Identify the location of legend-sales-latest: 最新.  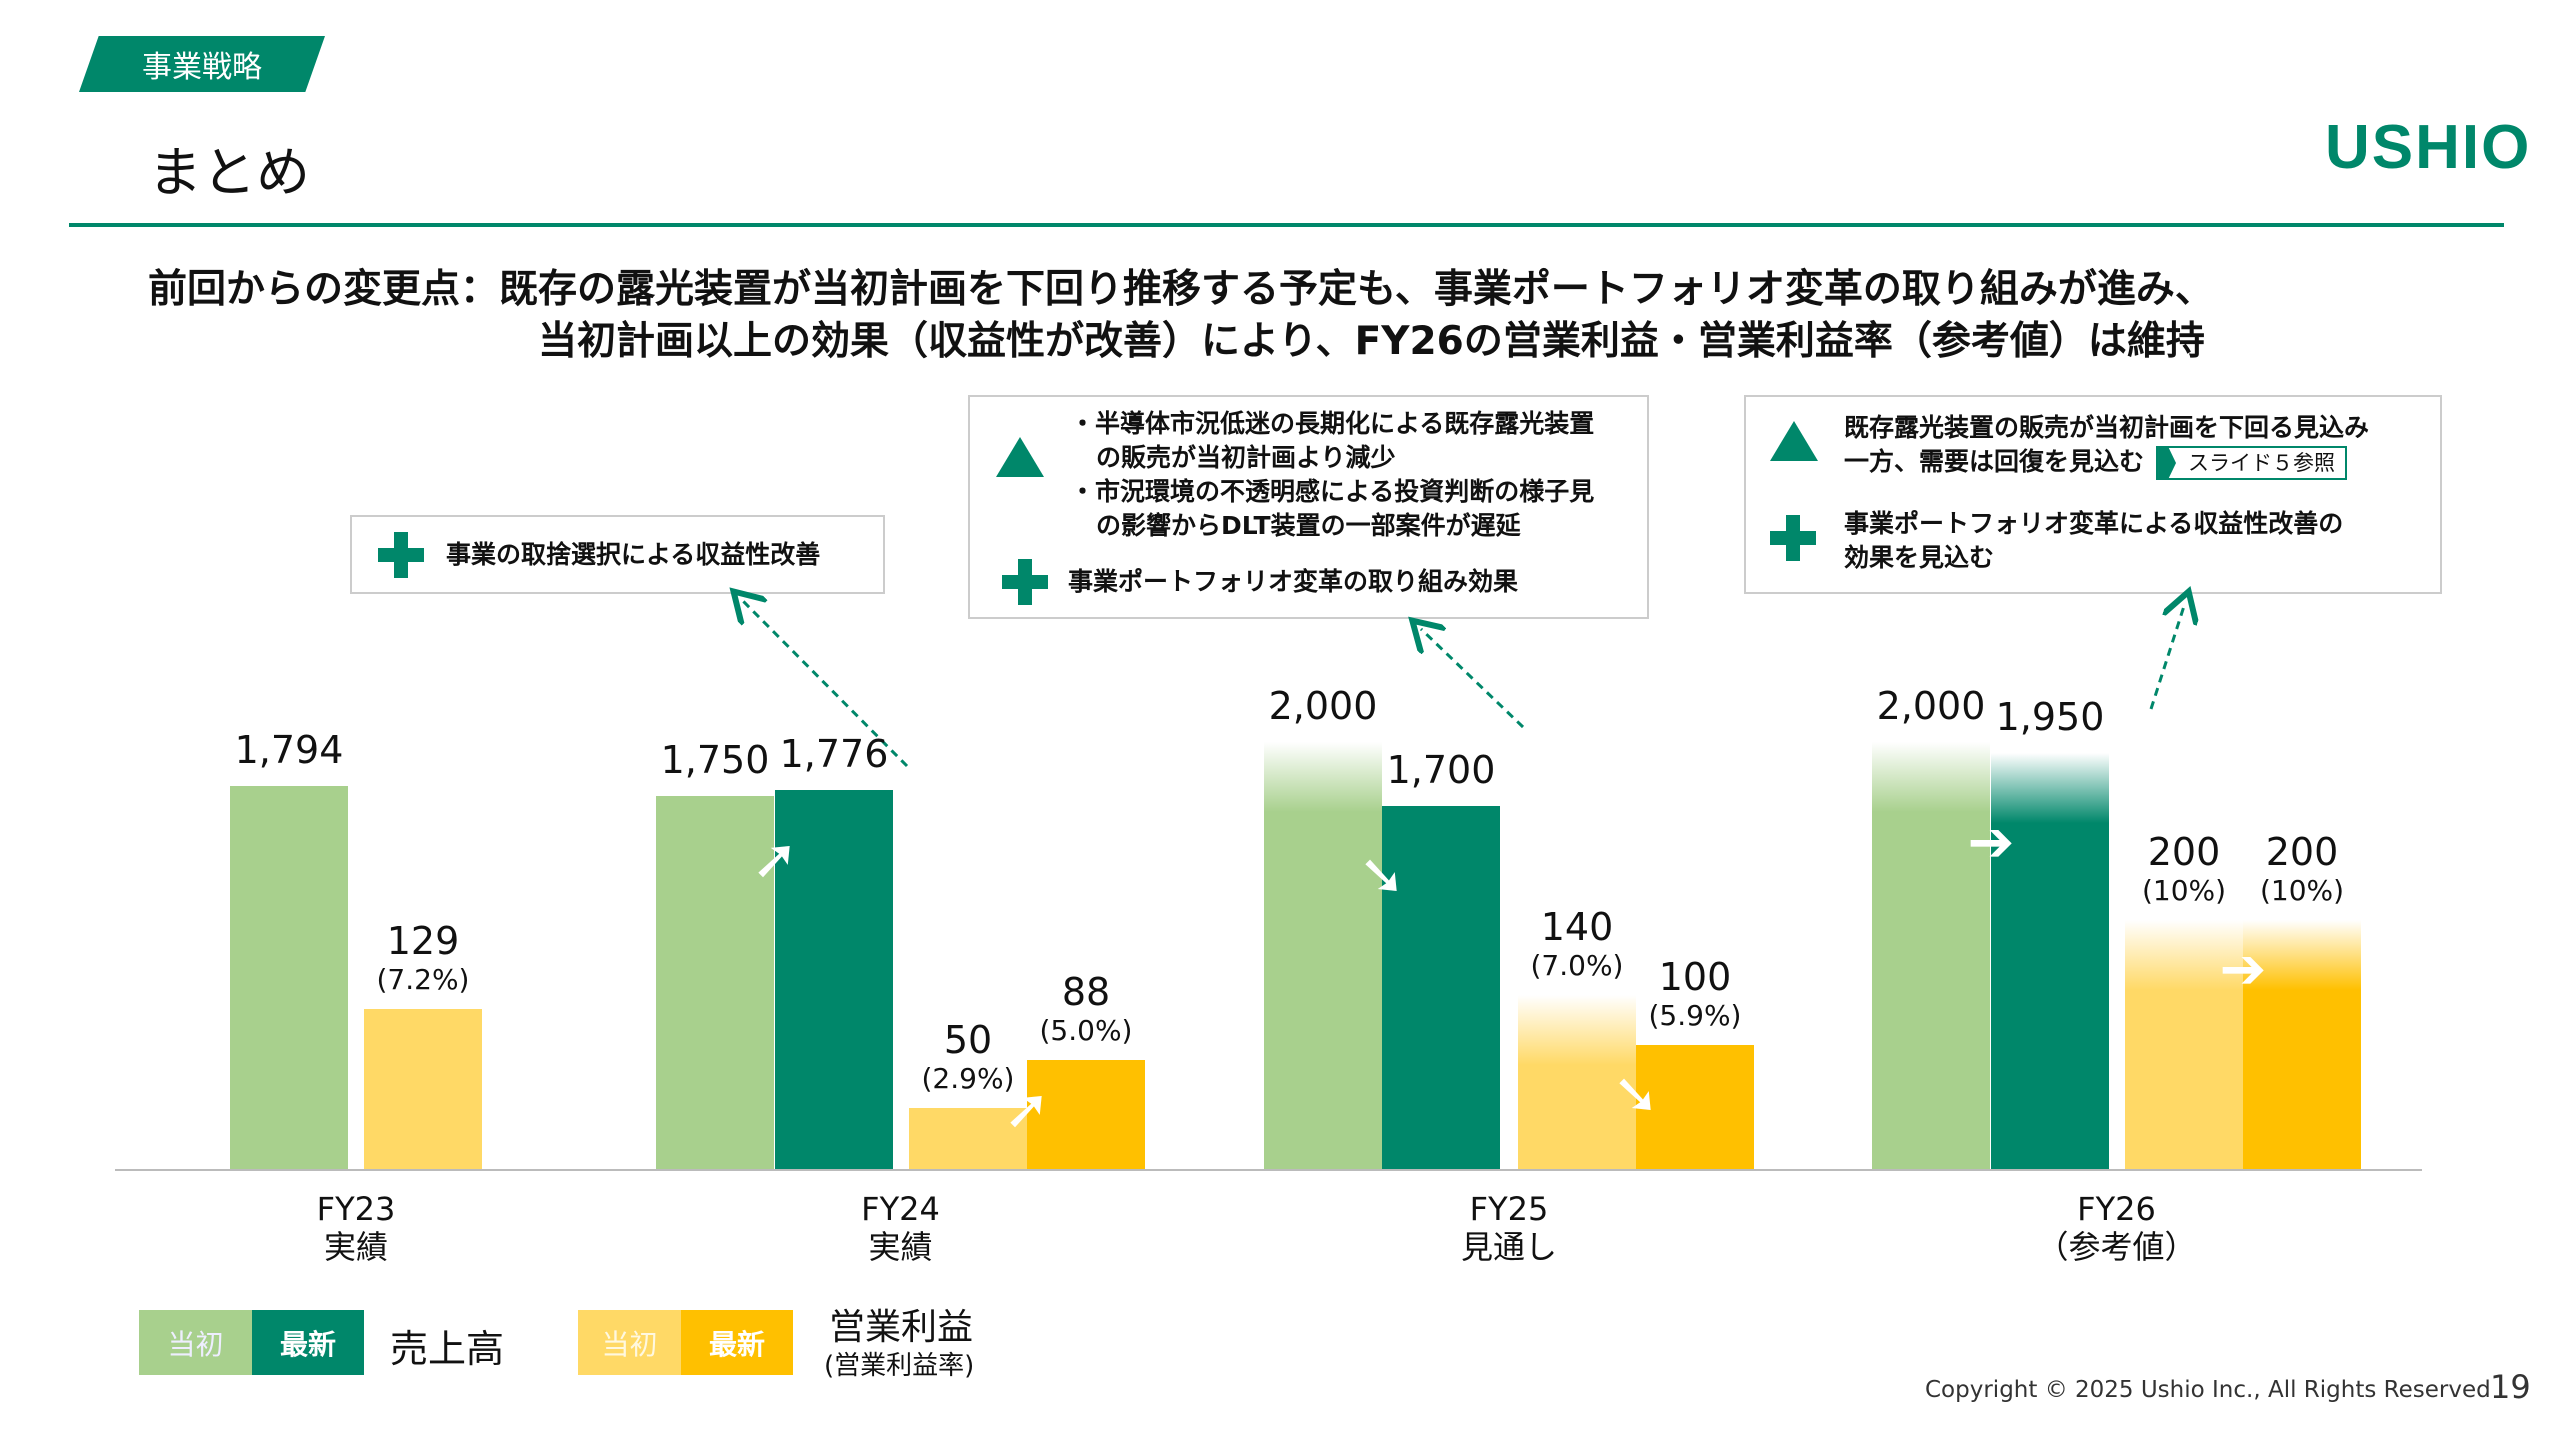
(308, 1342).